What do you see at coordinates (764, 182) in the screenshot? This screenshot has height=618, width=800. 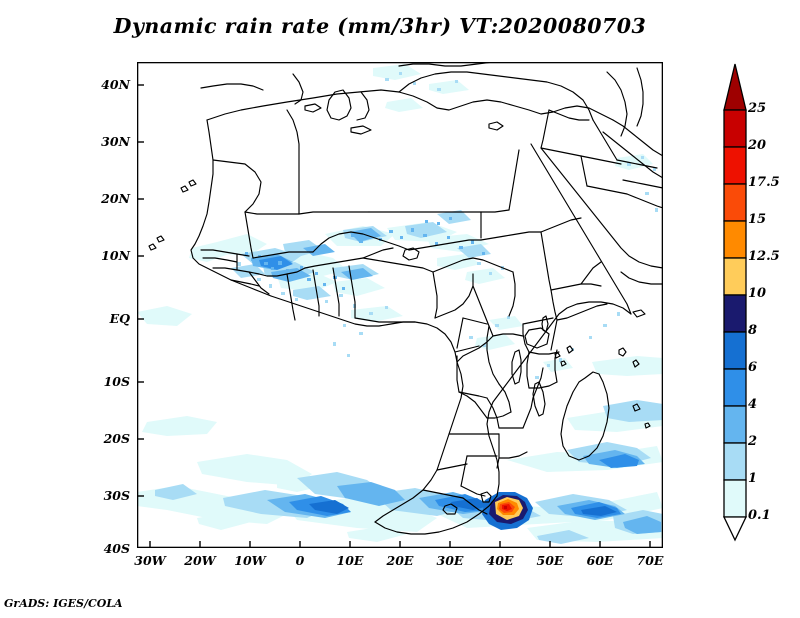 I see `colorbar-tick-label: 17.5` at bounding box center [764, 182].